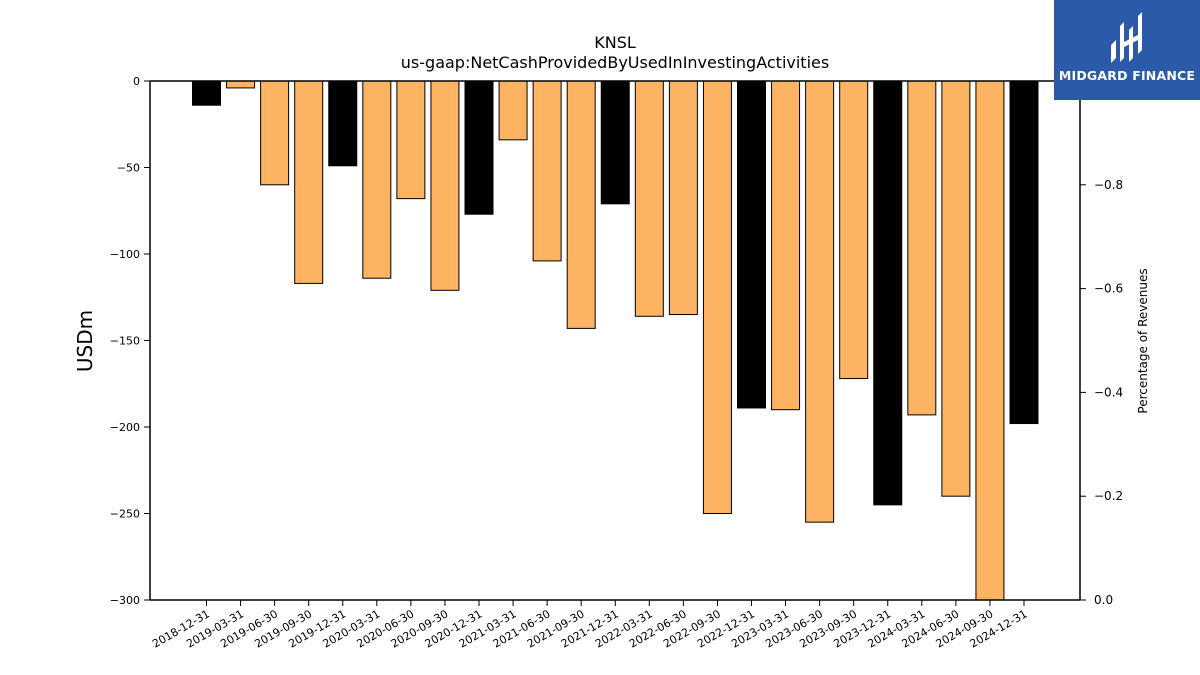  I want to click on logo-text: MIDGARD FINANCE, so click(1127, 75).